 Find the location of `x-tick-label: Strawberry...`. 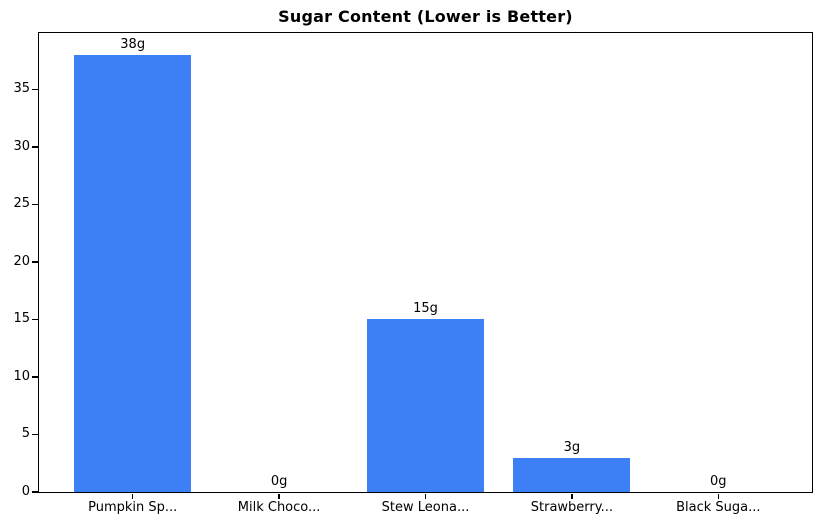

x-tick-label: Strawberry... is located at coordinates (572, 507).